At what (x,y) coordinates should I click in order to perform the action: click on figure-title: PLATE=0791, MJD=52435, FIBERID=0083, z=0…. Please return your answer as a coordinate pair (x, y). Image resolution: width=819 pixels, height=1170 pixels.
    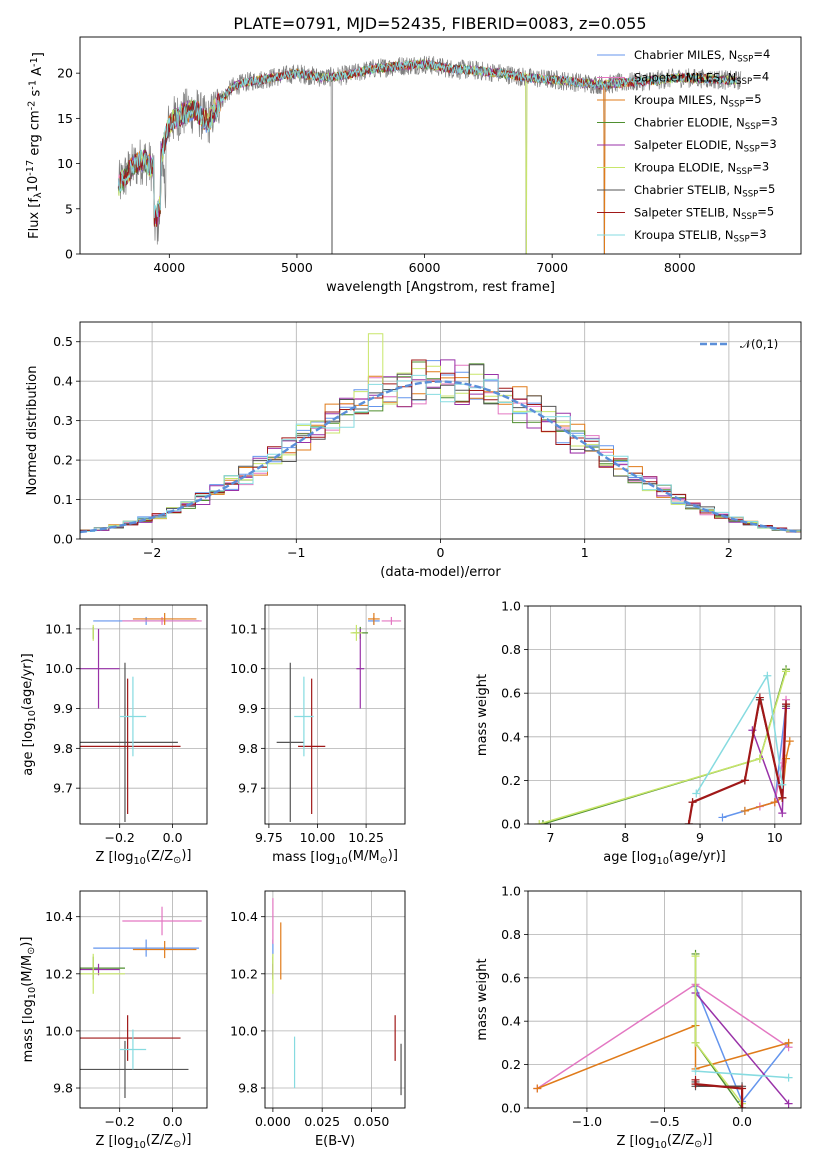
    Looking at the image, I should click on (439, 23).